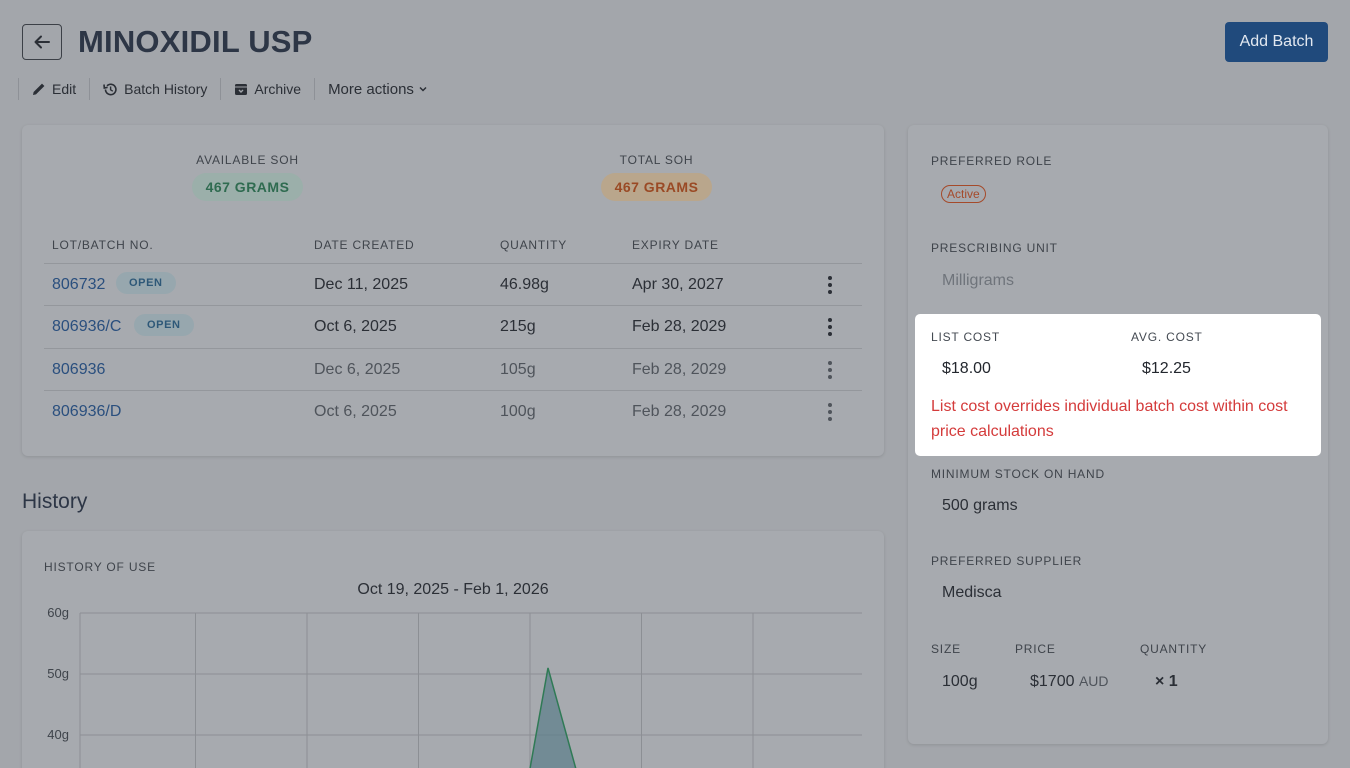  Describe the element at coordinates (241, 89) in the screenshot. I see `archive-icon` at that location.